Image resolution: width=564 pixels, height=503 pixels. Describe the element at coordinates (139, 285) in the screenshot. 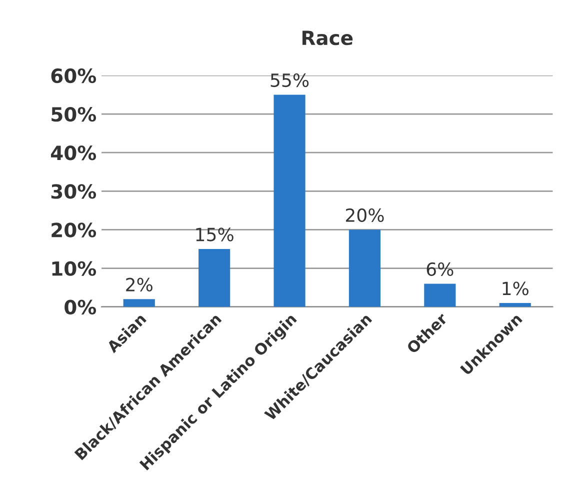

I see `data-label: 2%` at that location.